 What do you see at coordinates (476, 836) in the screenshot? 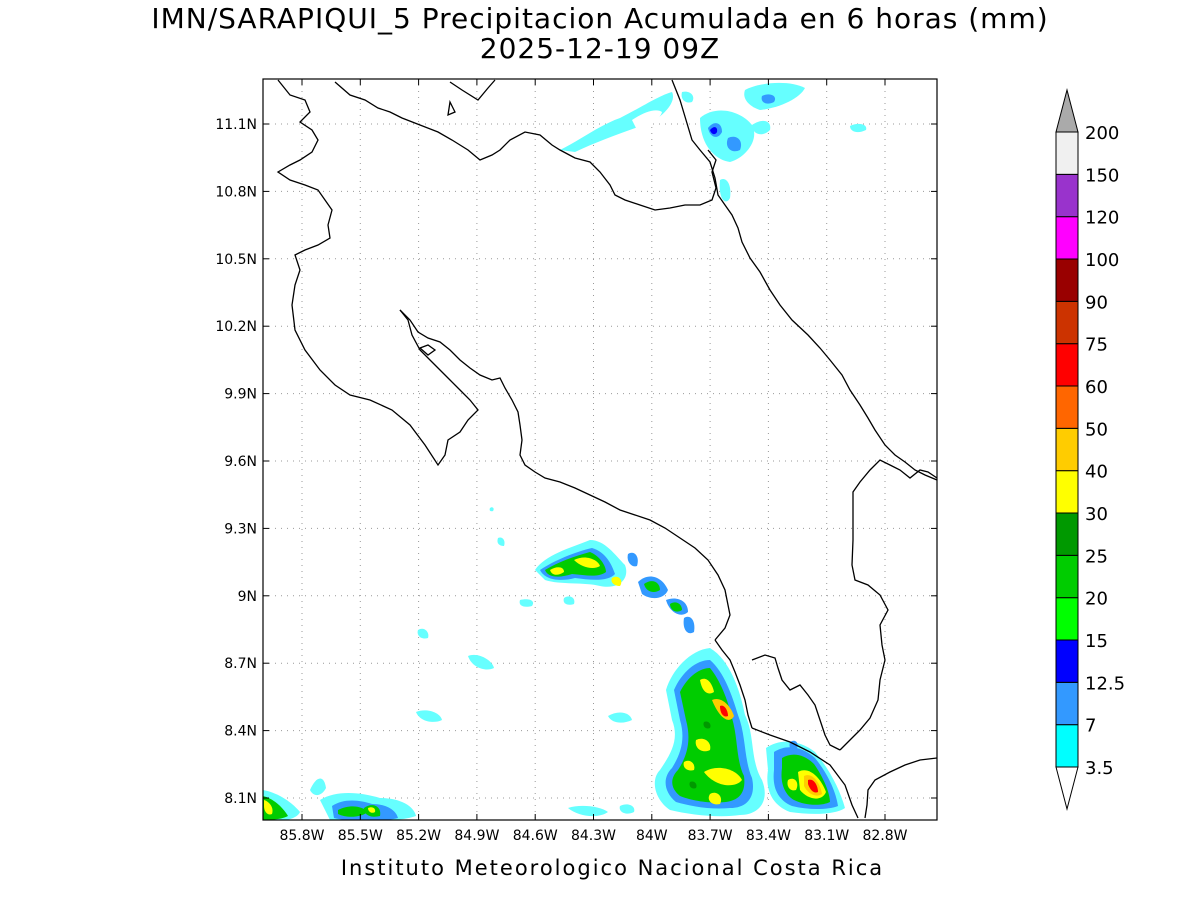
I see `lon-tick-label: 84.9W` at bounding box center [476, 836].